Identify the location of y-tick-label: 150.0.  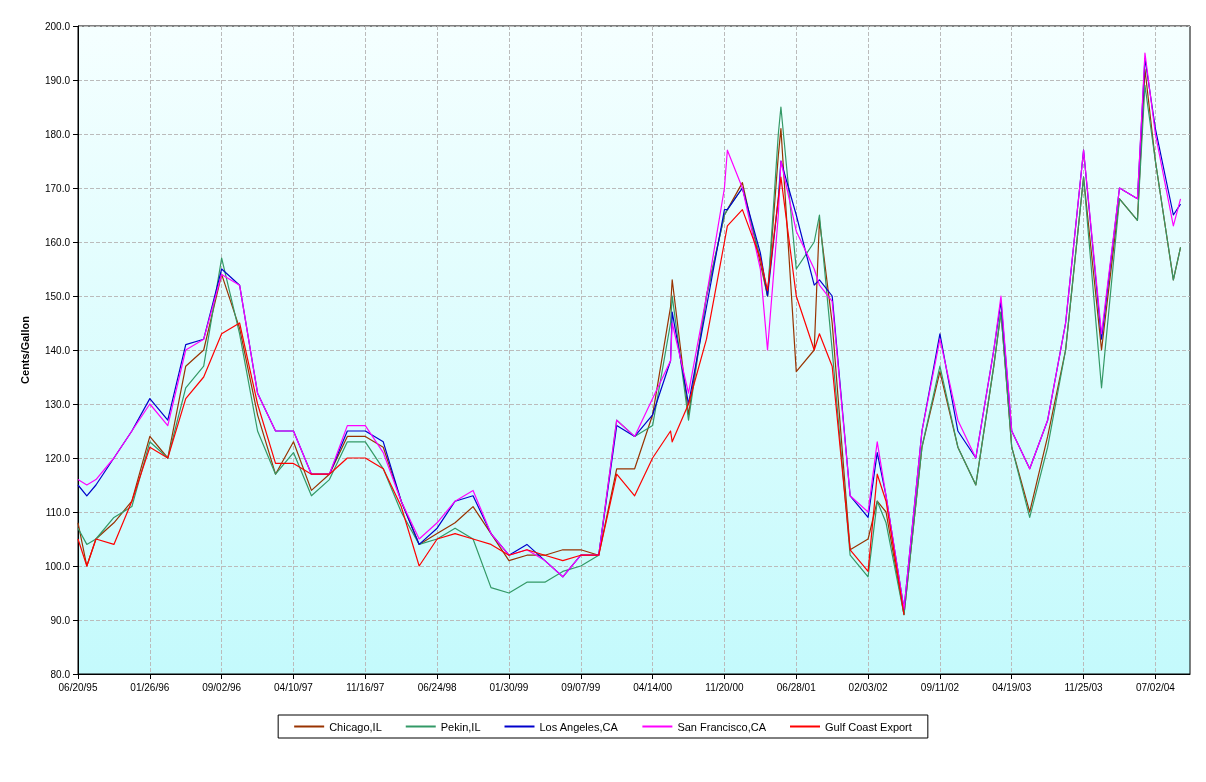
(57, 296).